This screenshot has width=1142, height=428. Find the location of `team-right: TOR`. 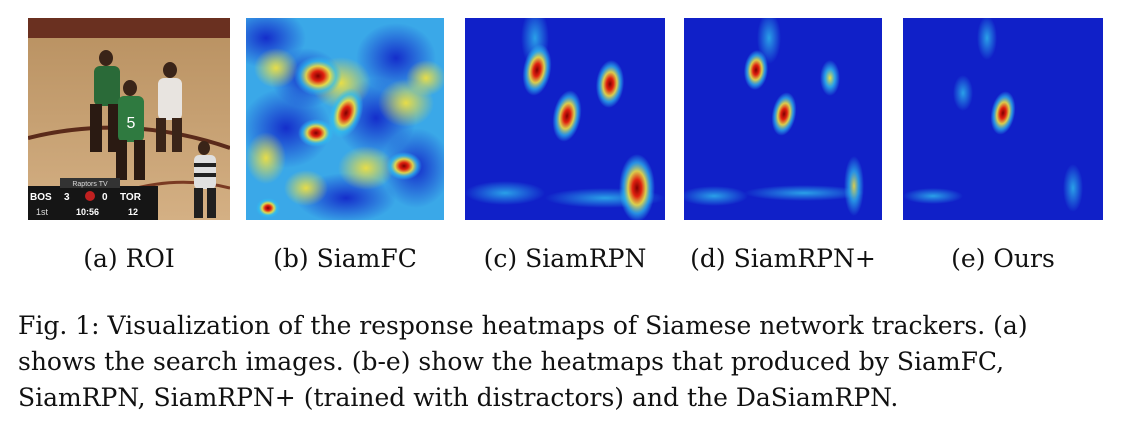

team-right: TOR is located at coordinates (131, 197).